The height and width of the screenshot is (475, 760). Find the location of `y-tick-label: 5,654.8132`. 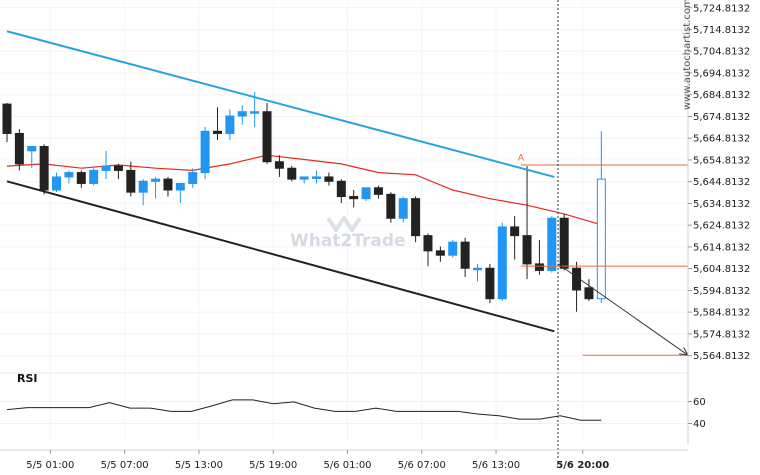

y-tick-label: 5,654.8132 is located at coordinates (721, 160).